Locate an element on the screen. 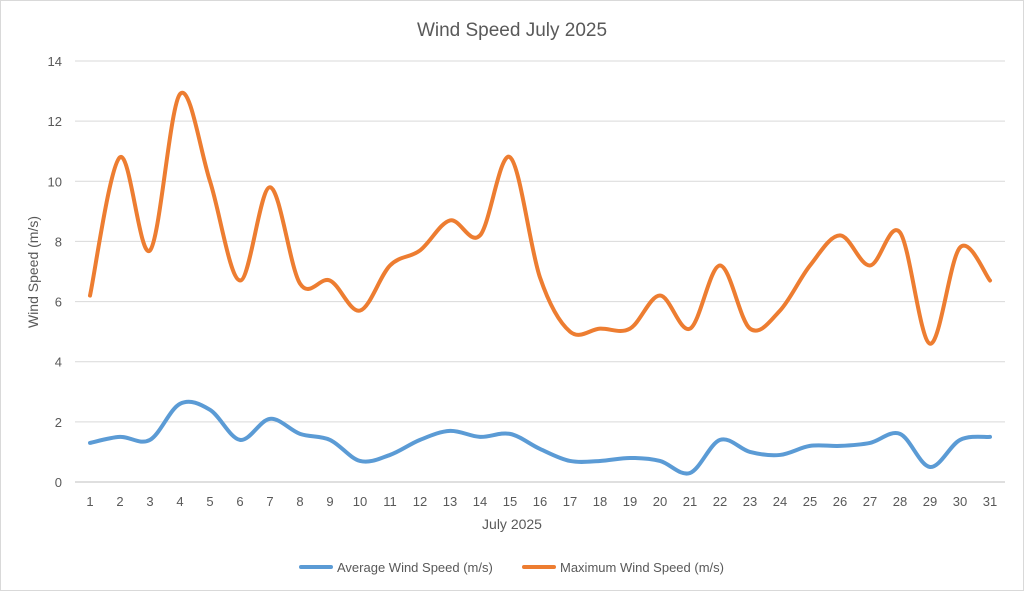  x-tick-label: 5 is located at coordinates (209, 501).